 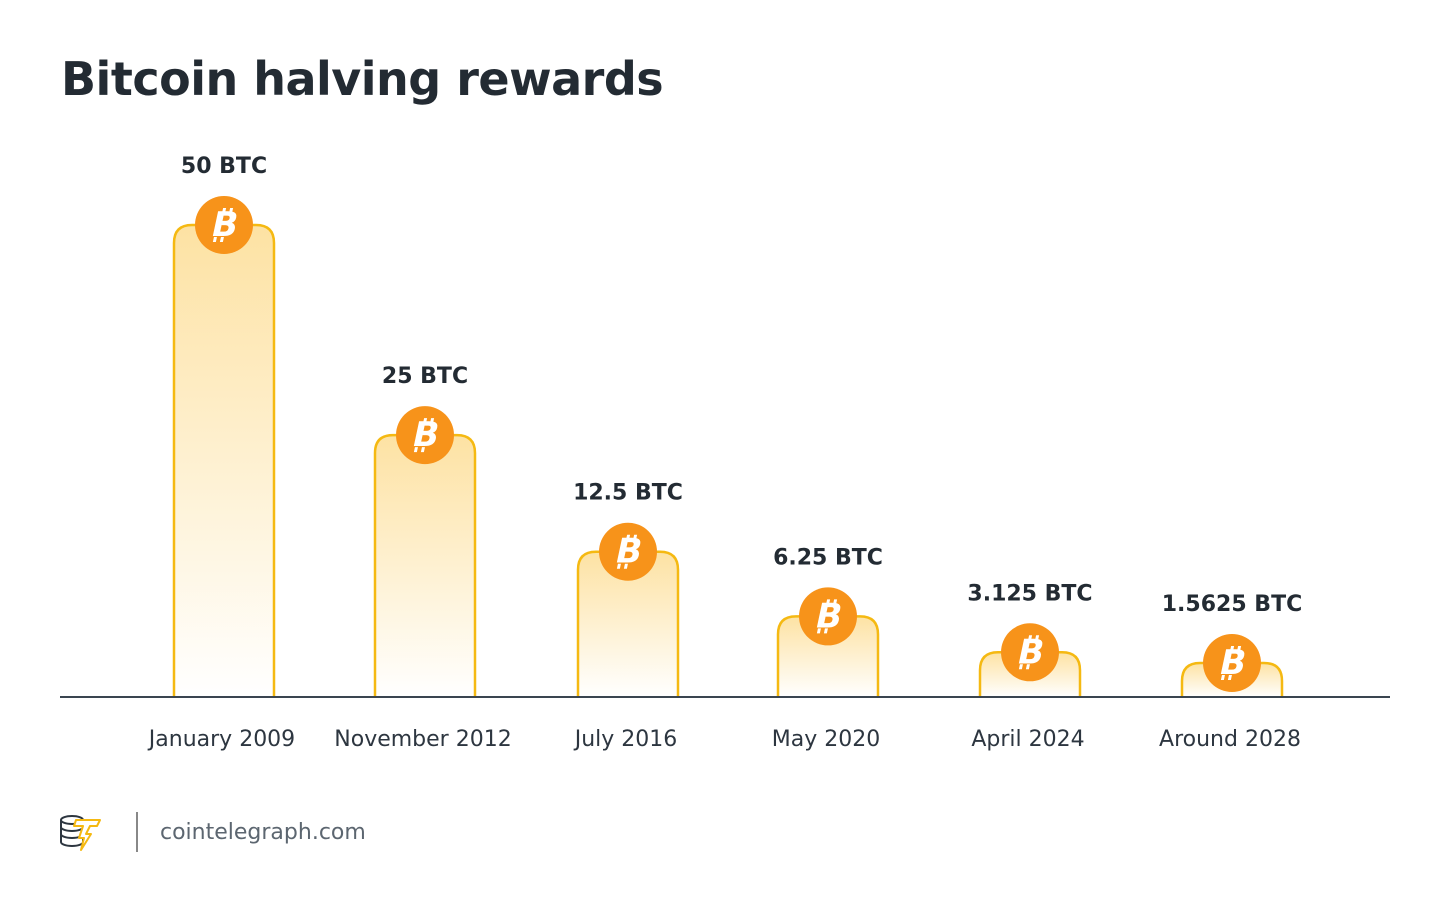 I want to click on footer-divider, so click(x=137, y=832).